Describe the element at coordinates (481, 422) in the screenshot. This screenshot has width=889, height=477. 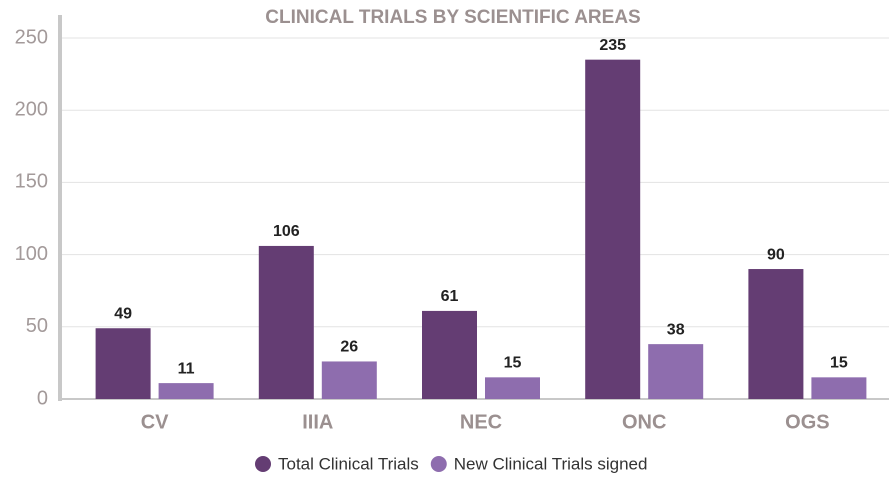
I see `x-tick-label: NEC` at that location.